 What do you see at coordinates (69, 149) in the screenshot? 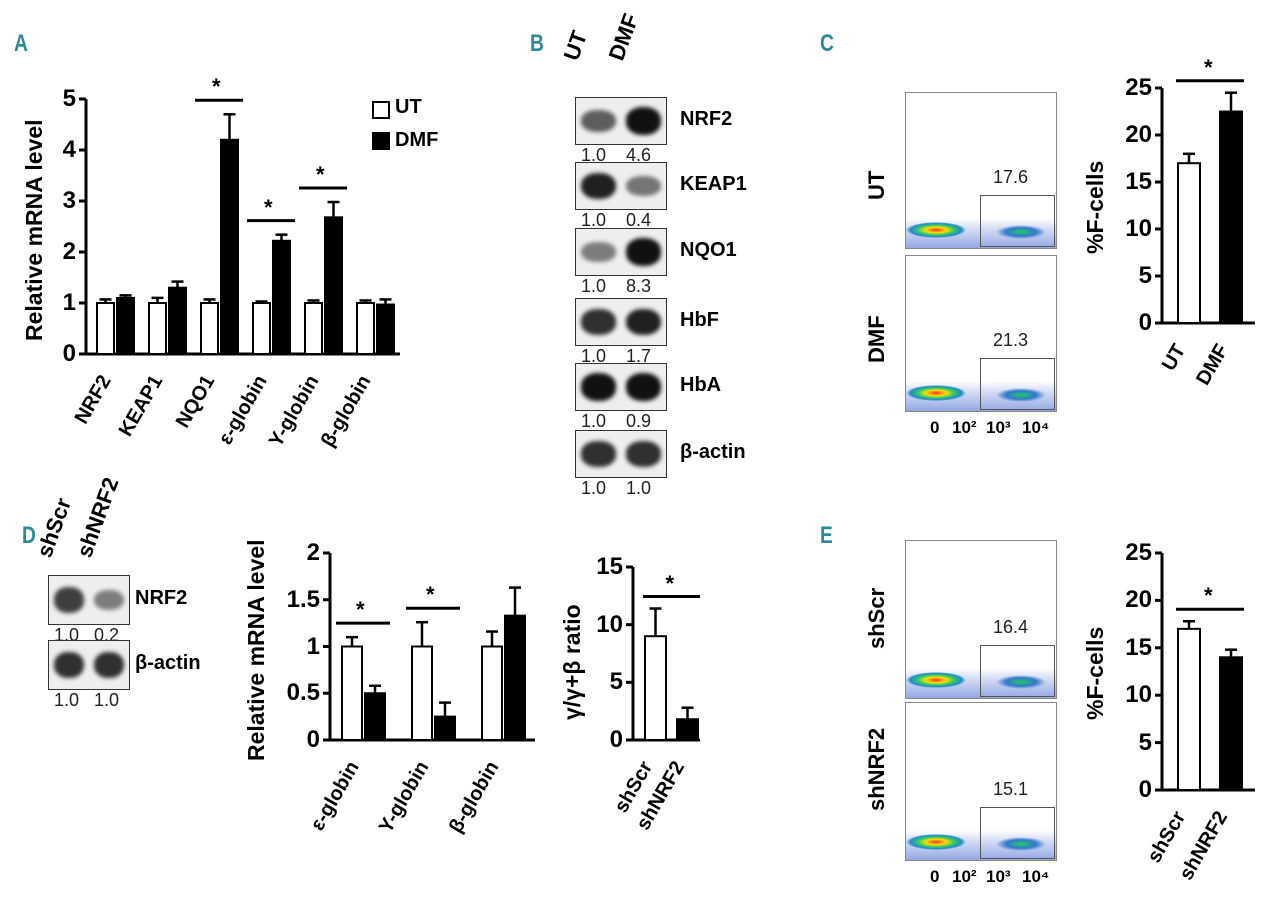
I see `y-tick-label: 4` at bounding box center [69, 149].